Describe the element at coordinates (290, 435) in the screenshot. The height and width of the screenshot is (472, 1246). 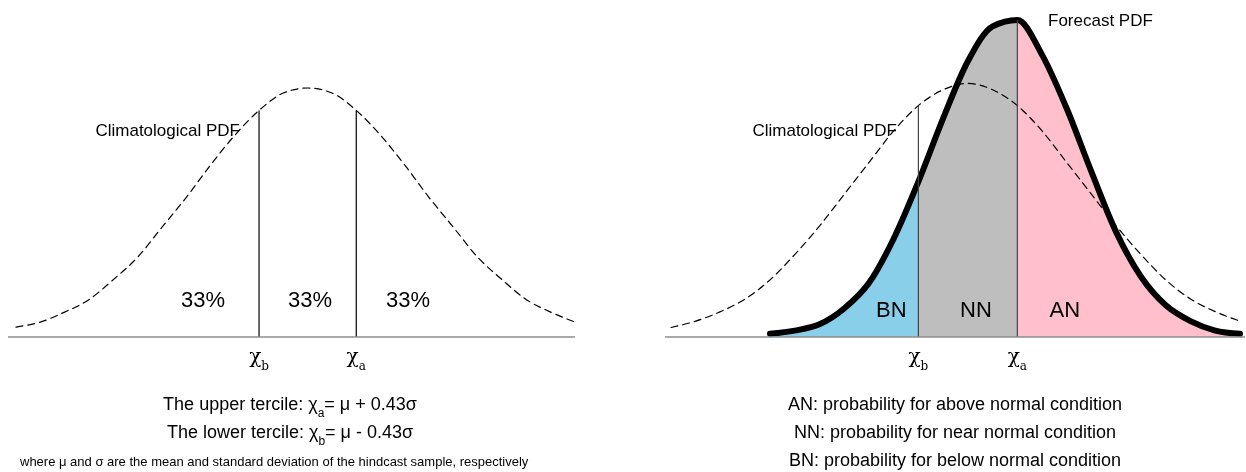
I see `text: The lower tercile: χ$_{b}$= μ - 0.43σ` at that location.